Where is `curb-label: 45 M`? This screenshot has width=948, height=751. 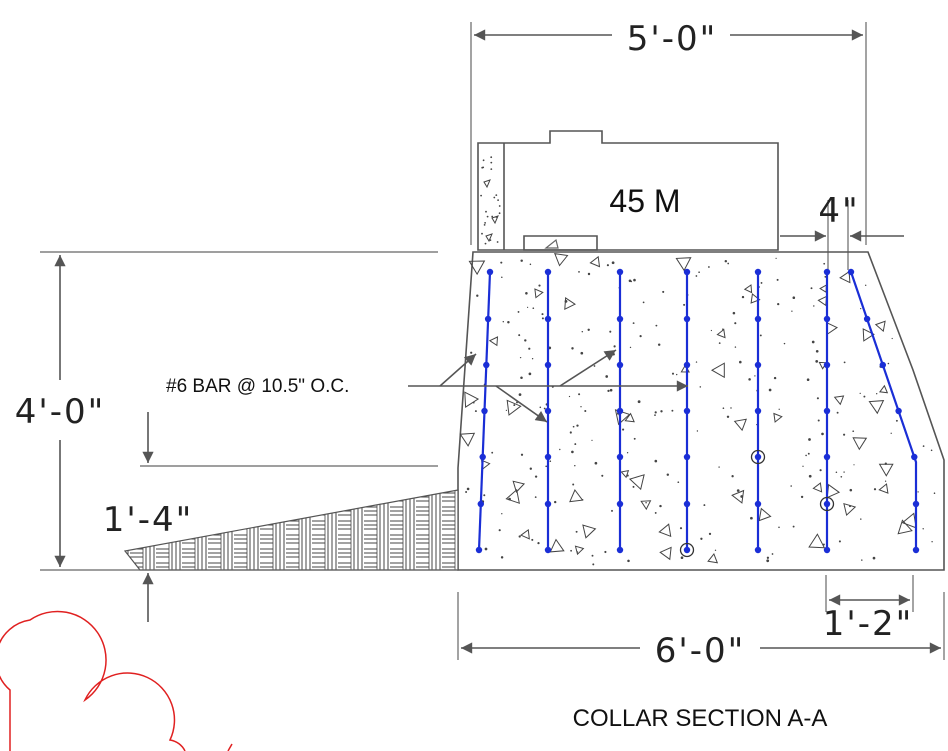
curb-label: 45 M is located at coordinates (644, 201).